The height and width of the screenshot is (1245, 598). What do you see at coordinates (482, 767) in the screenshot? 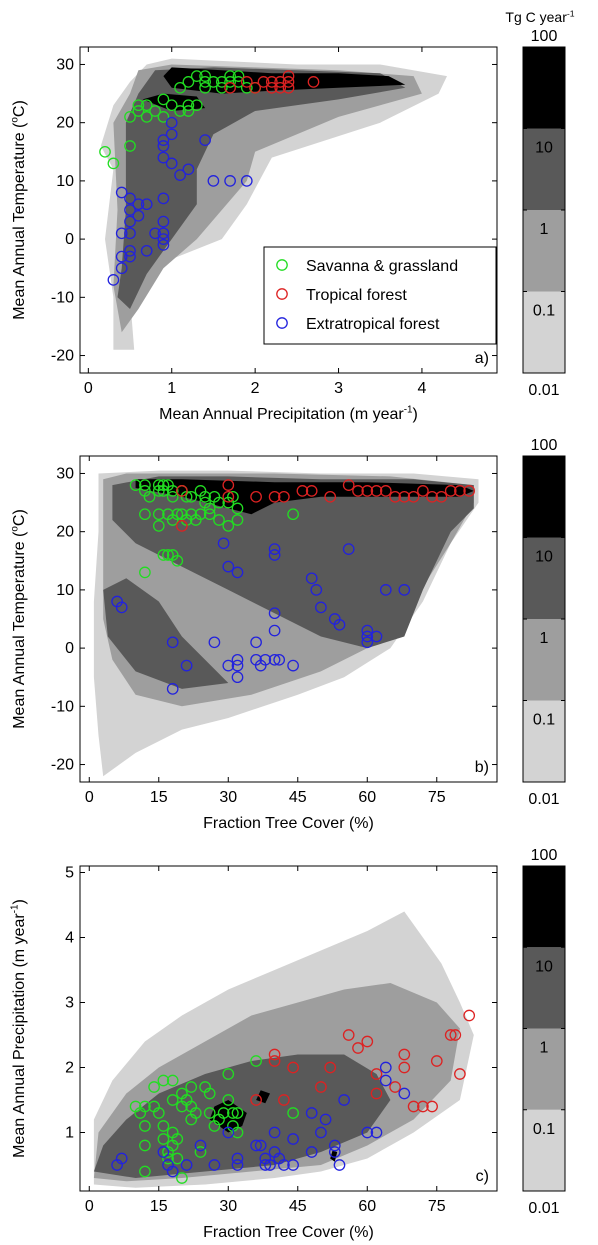
I see `panel-label: b)` at bounding box center [482, 767].